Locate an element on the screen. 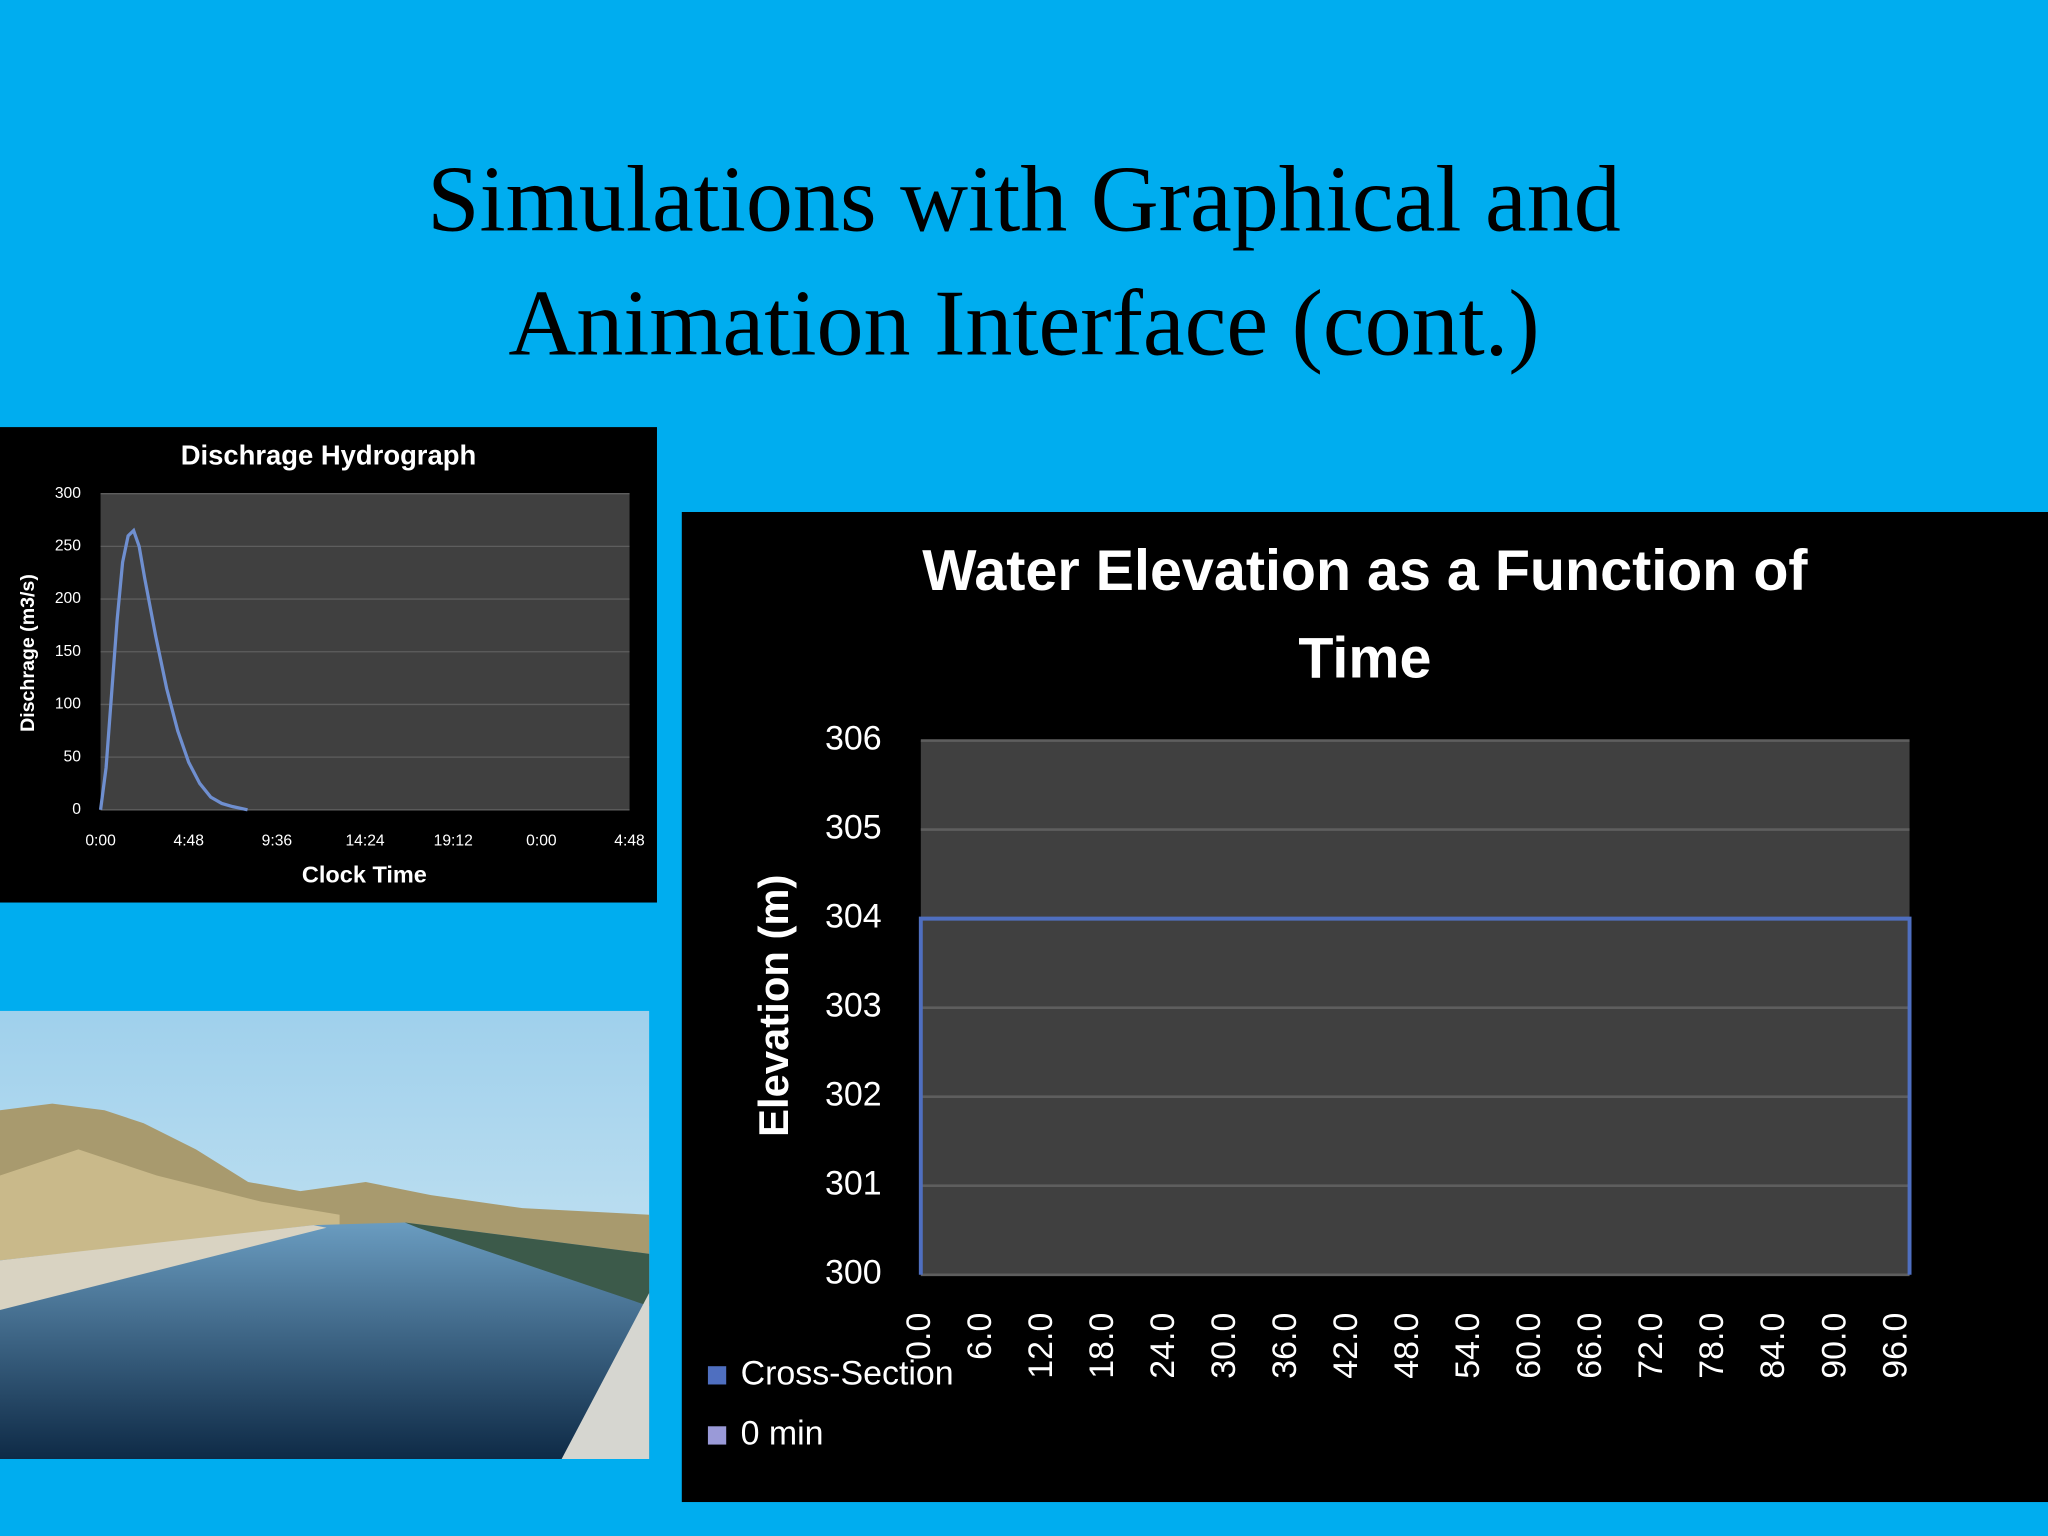  y-tick-label: 150 is located at coordinates (68, 651).